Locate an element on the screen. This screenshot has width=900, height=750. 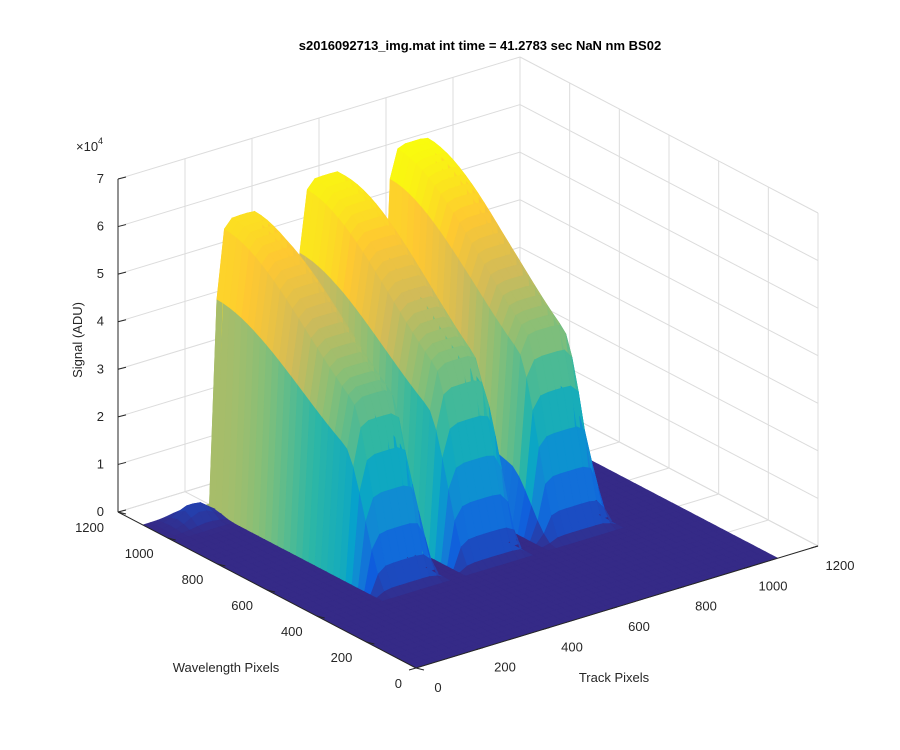
x-axis-label: Track Pixels is located at coordinates (614, 677).